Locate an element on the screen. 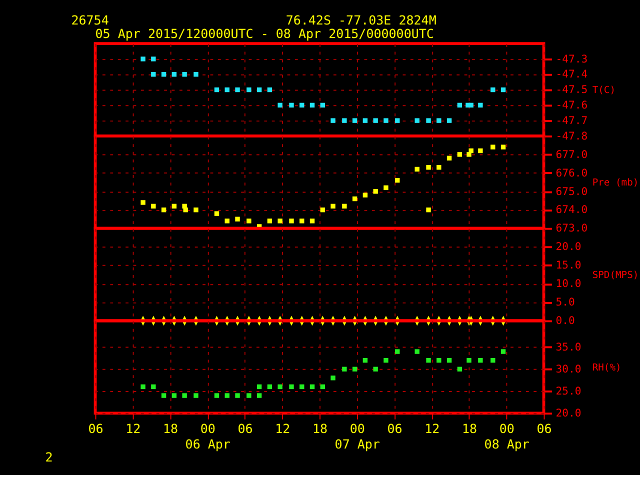 The height and width of the screenshot is (480, 640). y-tick-label: -47.8 is located at coordinates (572, 136).